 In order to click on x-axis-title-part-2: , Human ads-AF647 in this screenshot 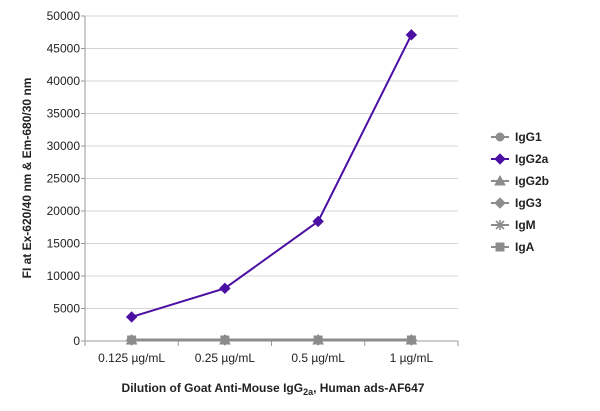, I will do `click(369, 388)`.